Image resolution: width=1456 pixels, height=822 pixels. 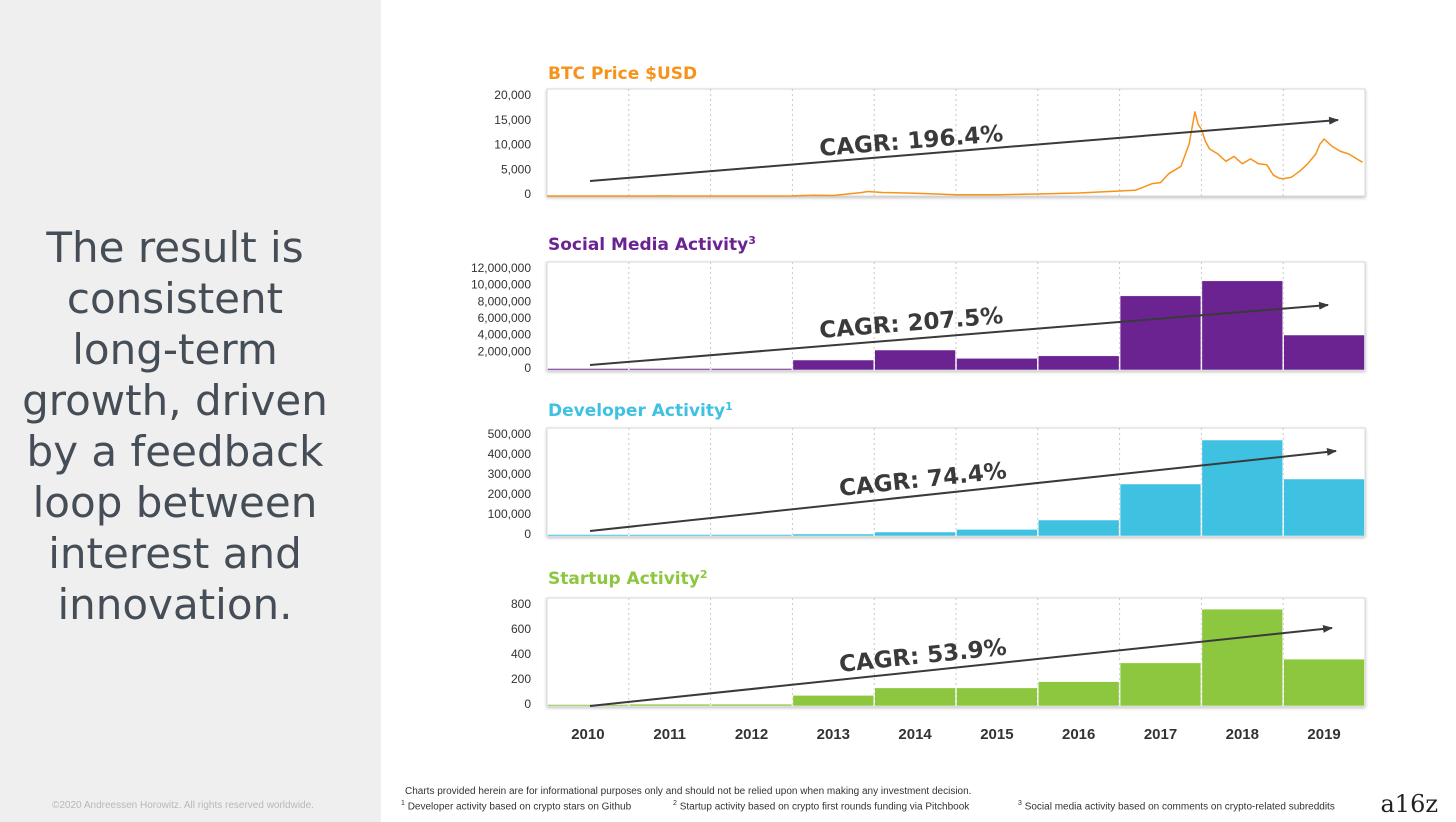 I want to click on startup-y-tick-label: 0, so click(x=527, y=704).